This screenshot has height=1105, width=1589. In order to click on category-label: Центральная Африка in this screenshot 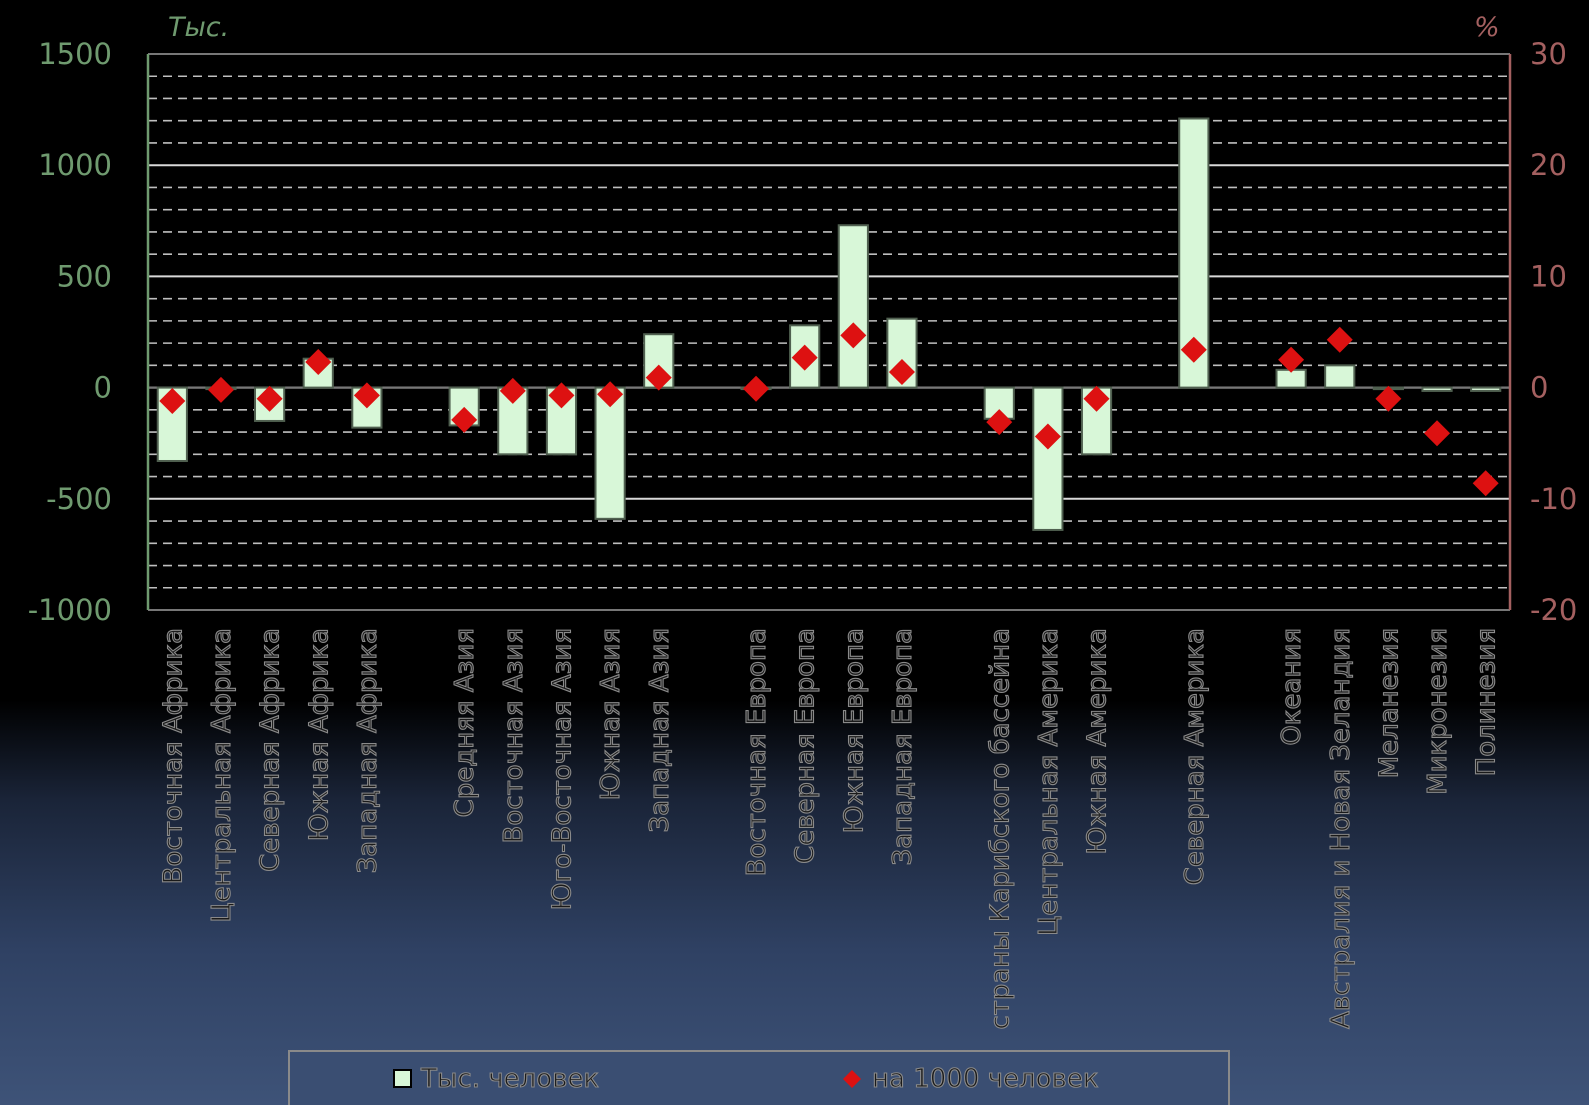, I will do `click(222, 775)`.